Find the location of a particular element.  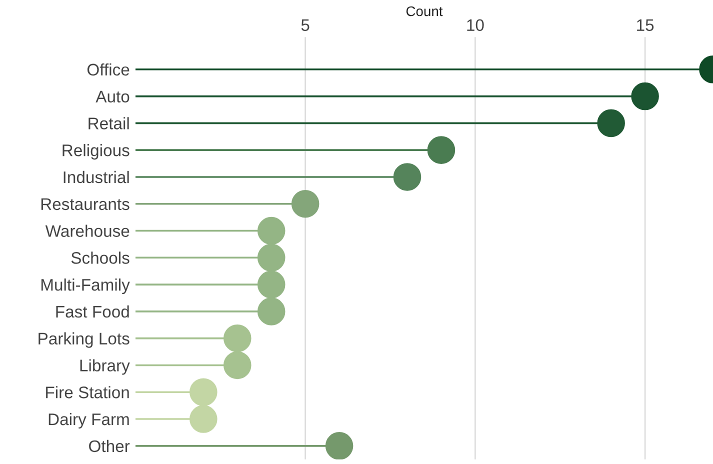

y-tick-label: Parking Lots is located at coordinates (84, 340).